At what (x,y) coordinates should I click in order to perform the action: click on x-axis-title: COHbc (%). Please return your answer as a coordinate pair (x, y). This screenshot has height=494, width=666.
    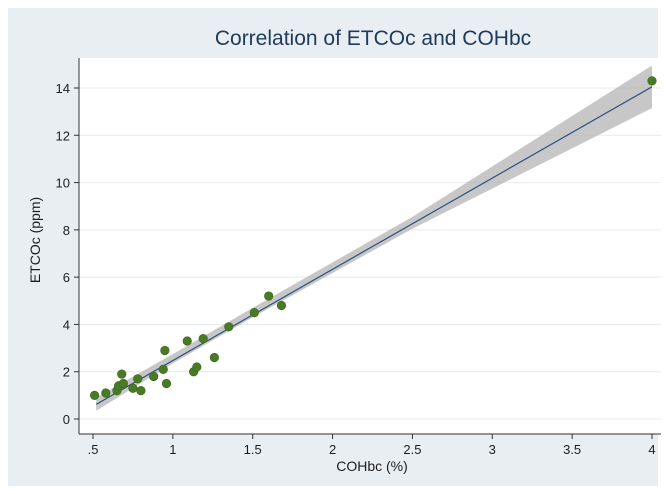
    Looking at the image, I should click on (372, 466).